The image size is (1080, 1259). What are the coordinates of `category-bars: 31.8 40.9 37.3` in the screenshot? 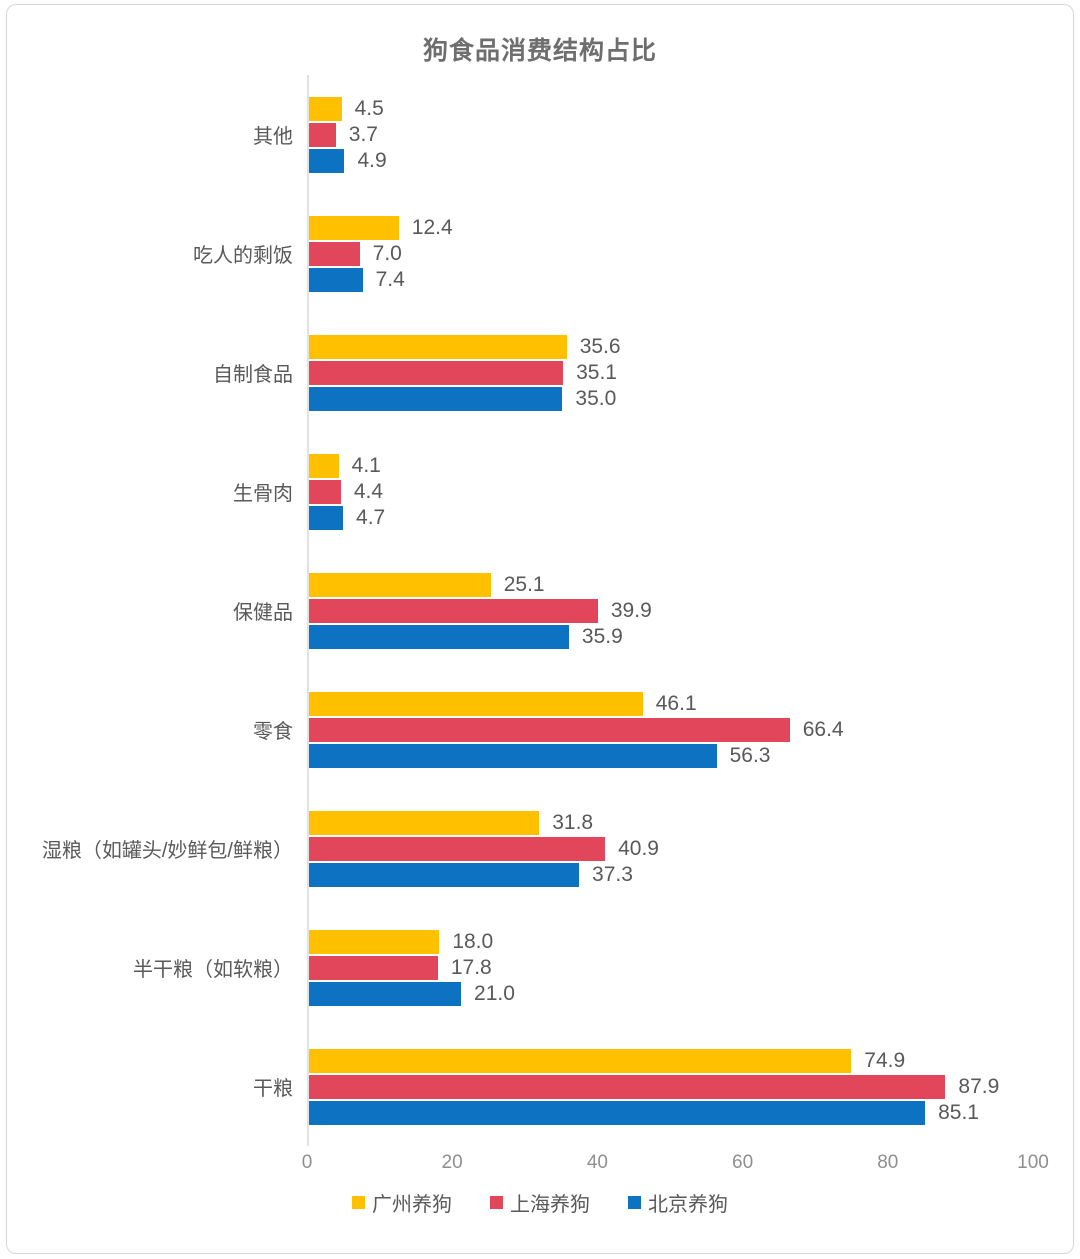 It's located at (670, 848).